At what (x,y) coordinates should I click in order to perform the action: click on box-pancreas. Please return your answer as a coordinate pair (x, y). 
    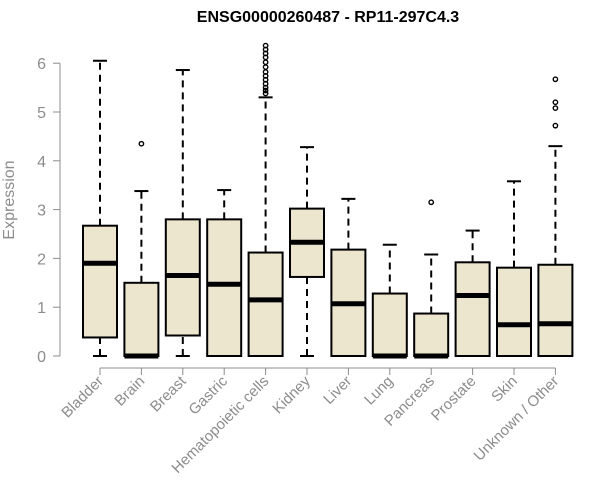
    Looking at the image, I should click on (431, 279).